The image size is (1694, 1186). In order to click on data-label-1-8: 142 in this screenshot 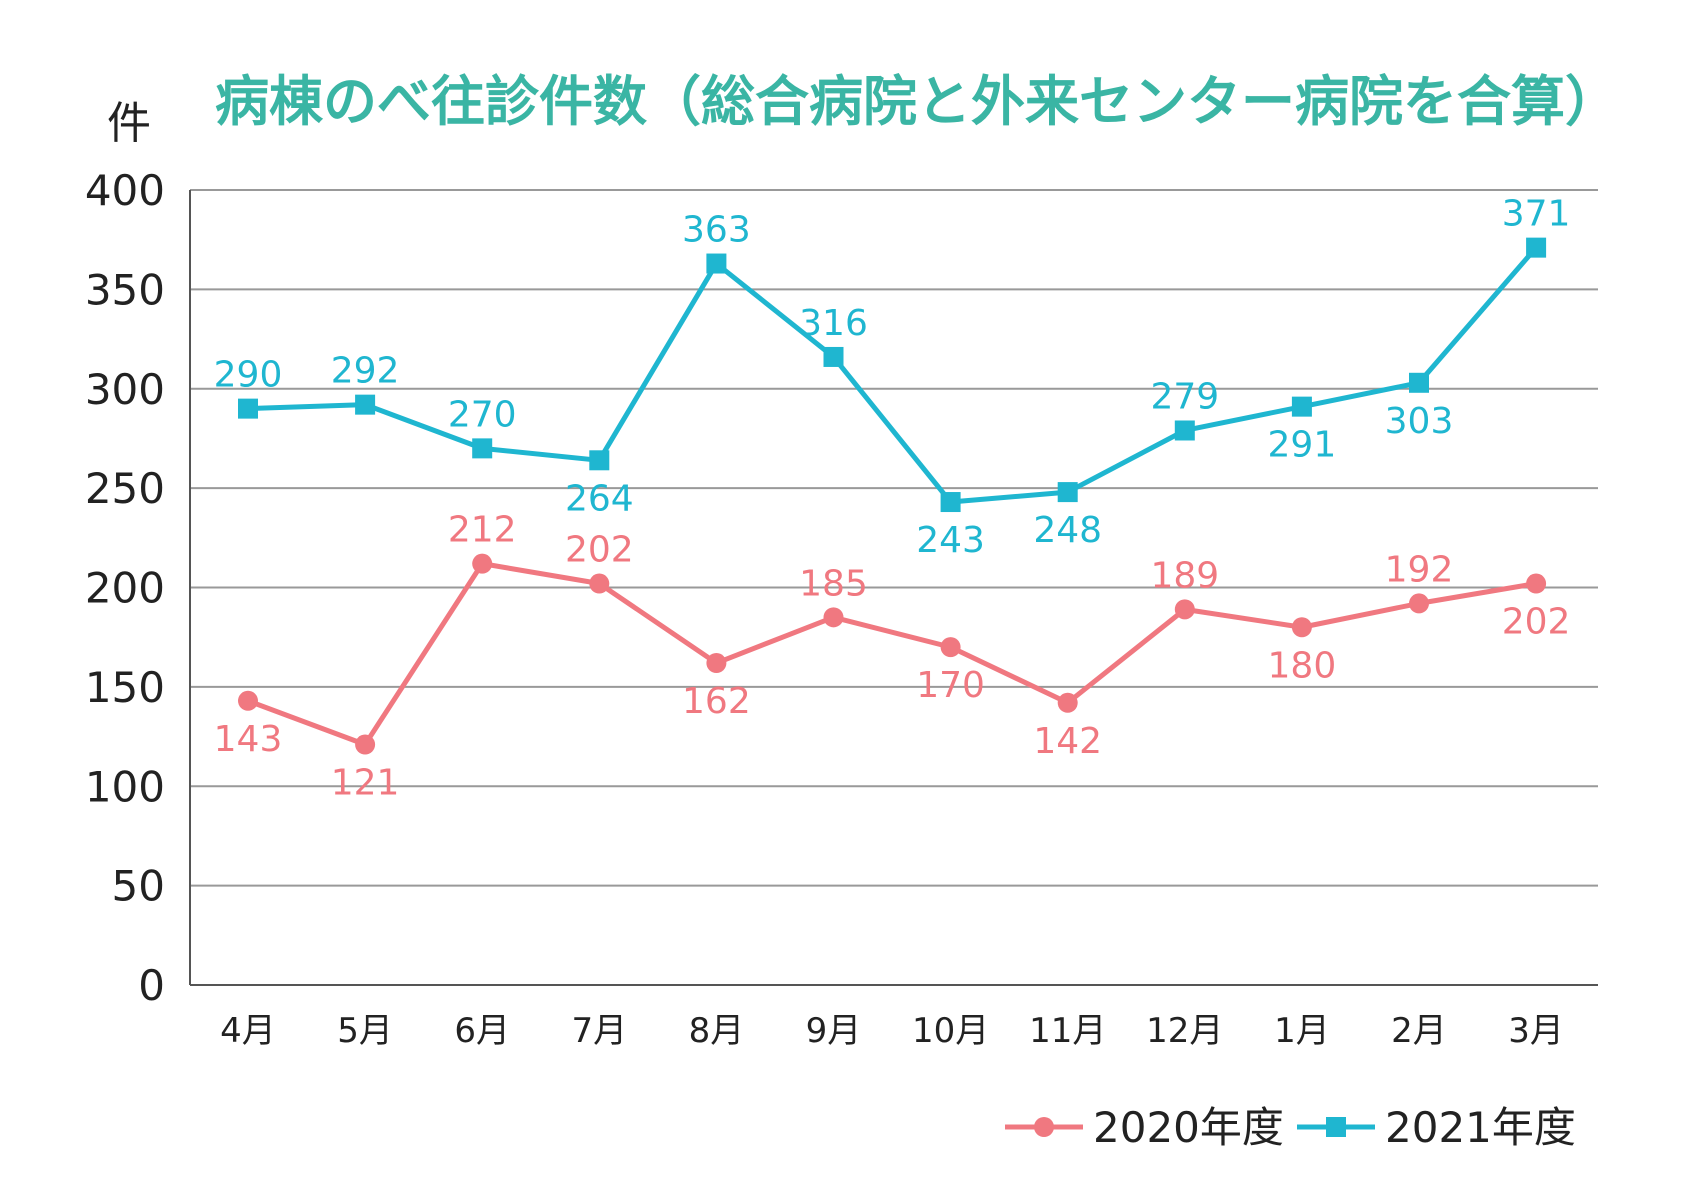, I will do `click(1067, 741)`.